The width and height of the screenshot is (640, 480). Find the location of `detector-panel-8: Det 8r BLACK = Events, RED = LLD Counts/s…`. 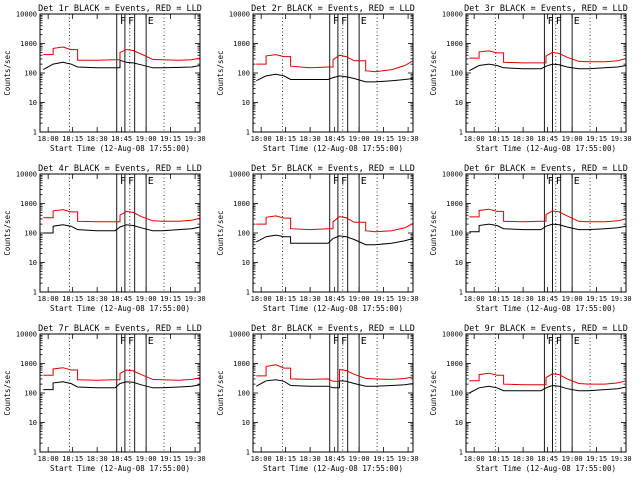

detector-panel-8: Det 8r BLACK = Events, RED = LLD Counts/s… is located at coordinates (317, 398).